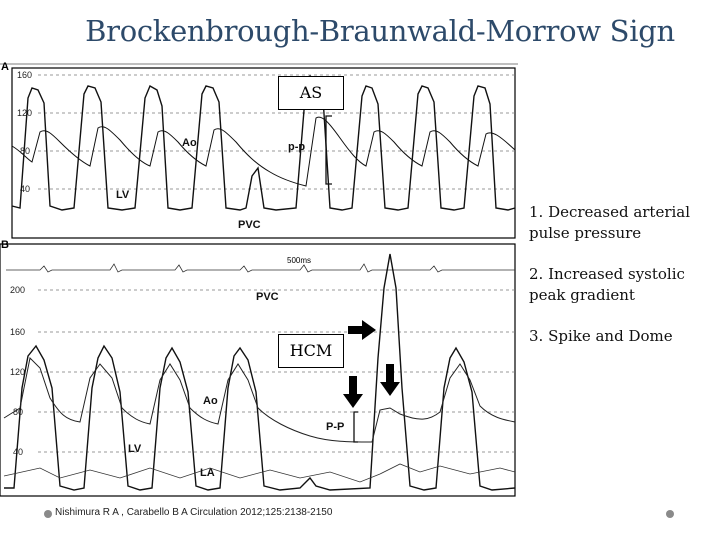 The width and height of the screenshot is (720, 540). I want to click on panel-b-pp-bracket, so click(355, 427).